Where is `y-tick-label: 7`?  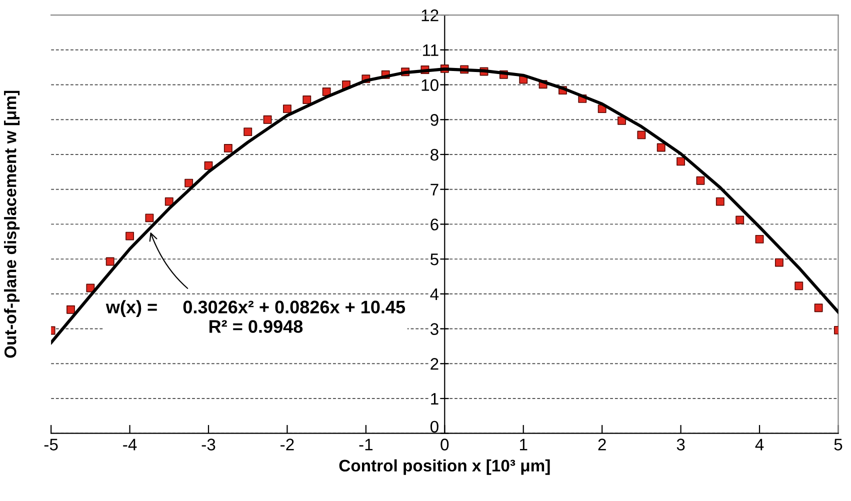
y-tick-label: 7 is located at coordinates (434, 190).